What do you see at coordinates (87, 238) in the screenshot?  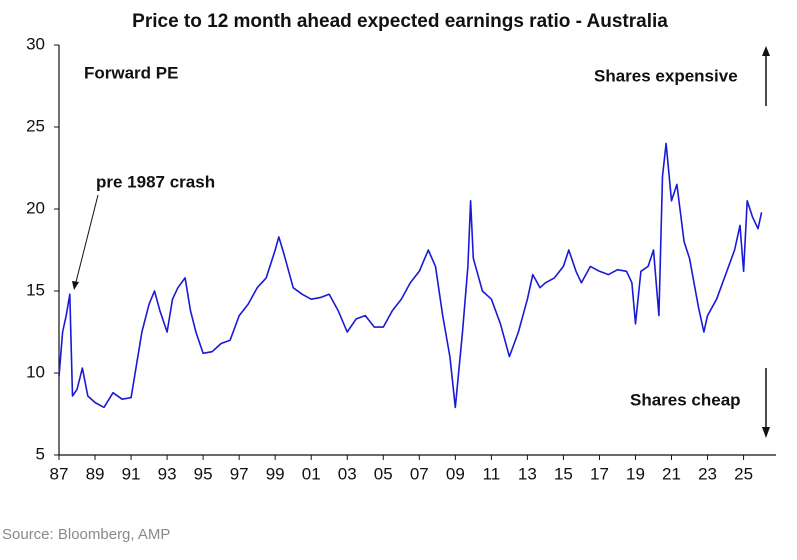 I see `arrow` at bounding box center [87, 238].